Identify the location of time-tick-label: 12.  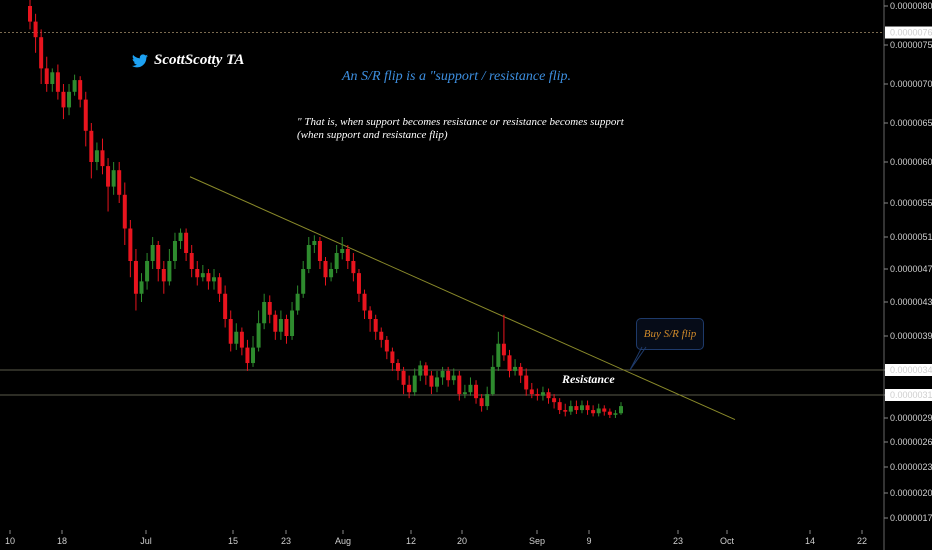
(411, 541).